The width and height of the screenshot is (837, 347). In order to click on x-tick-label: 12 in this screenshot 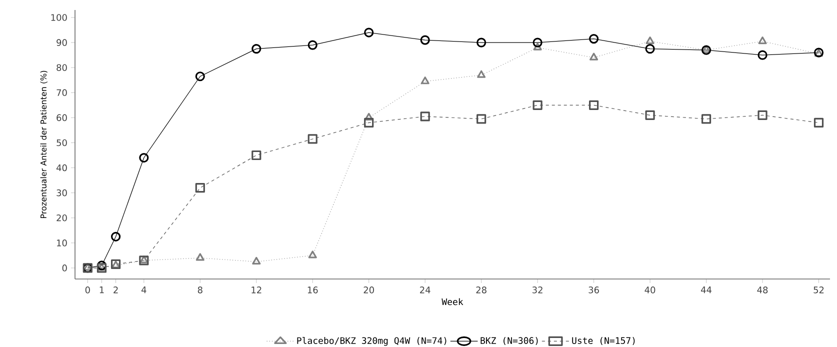, I will do `click(257, 290)`.